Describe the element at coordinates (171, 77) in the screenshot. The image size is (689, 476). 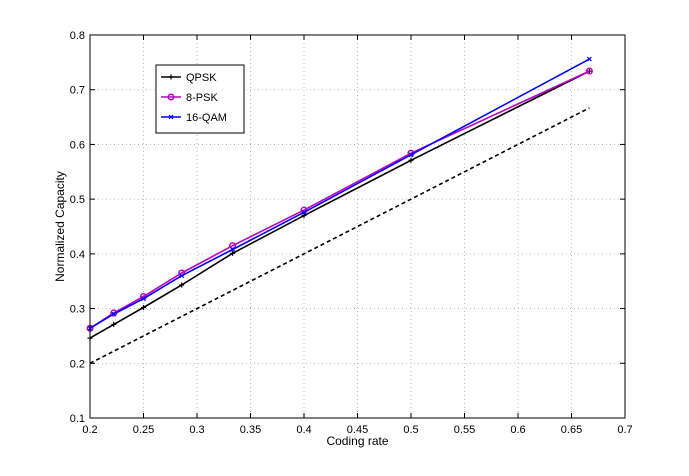
I see `legend-marker-qpsk` at that location.